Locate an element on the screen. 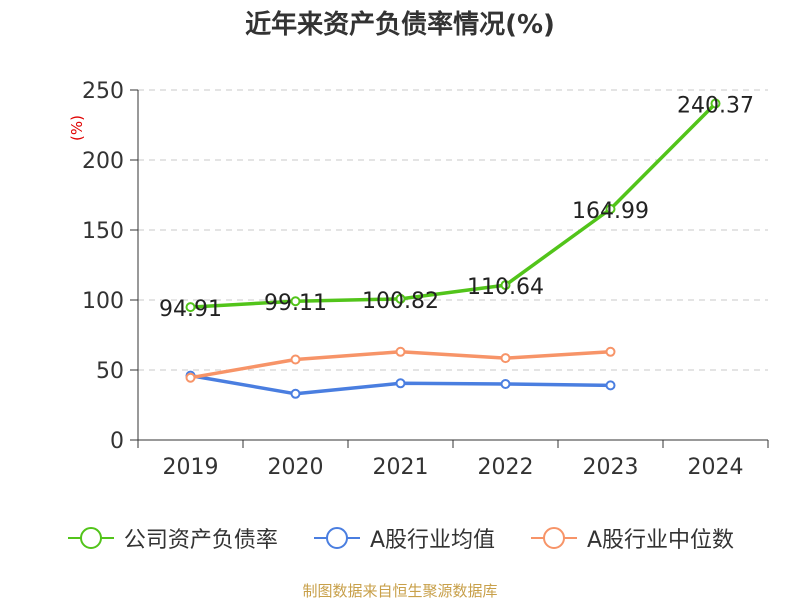 The width and height of the screenshot is (800, 601). y-tick-label: 250 is located at coordinates (103, 91).